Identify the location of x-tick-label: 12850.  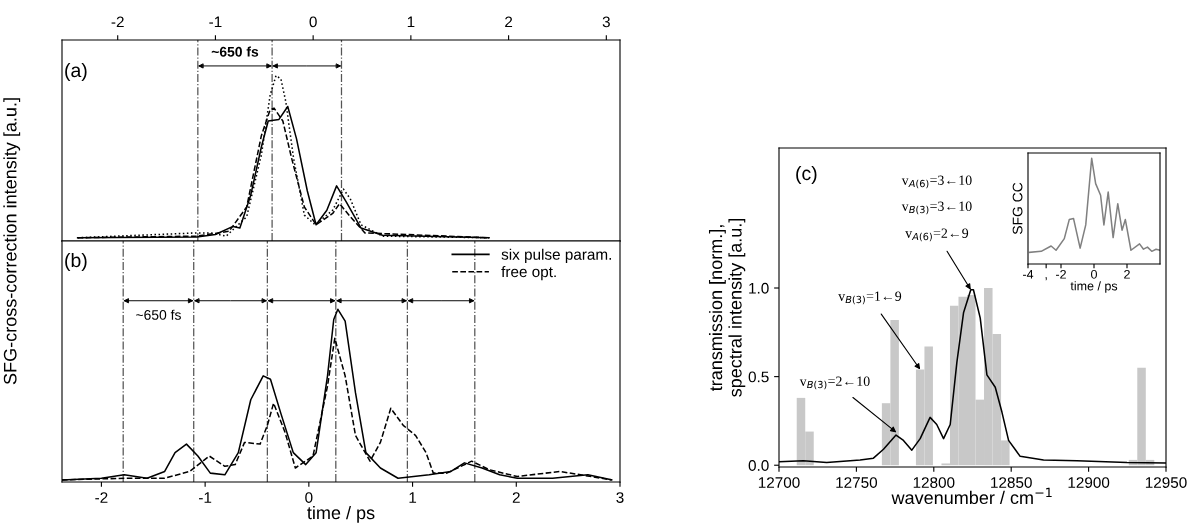
(1011, 482).